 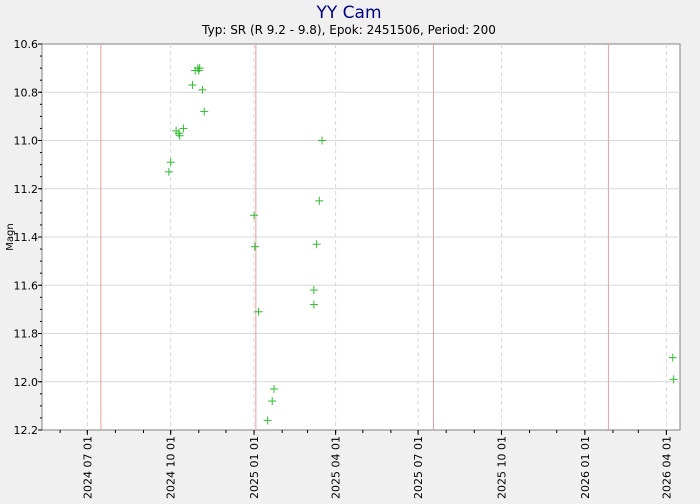 I want to click on y-tick-label: 11.0, so click(x=26, y=141).